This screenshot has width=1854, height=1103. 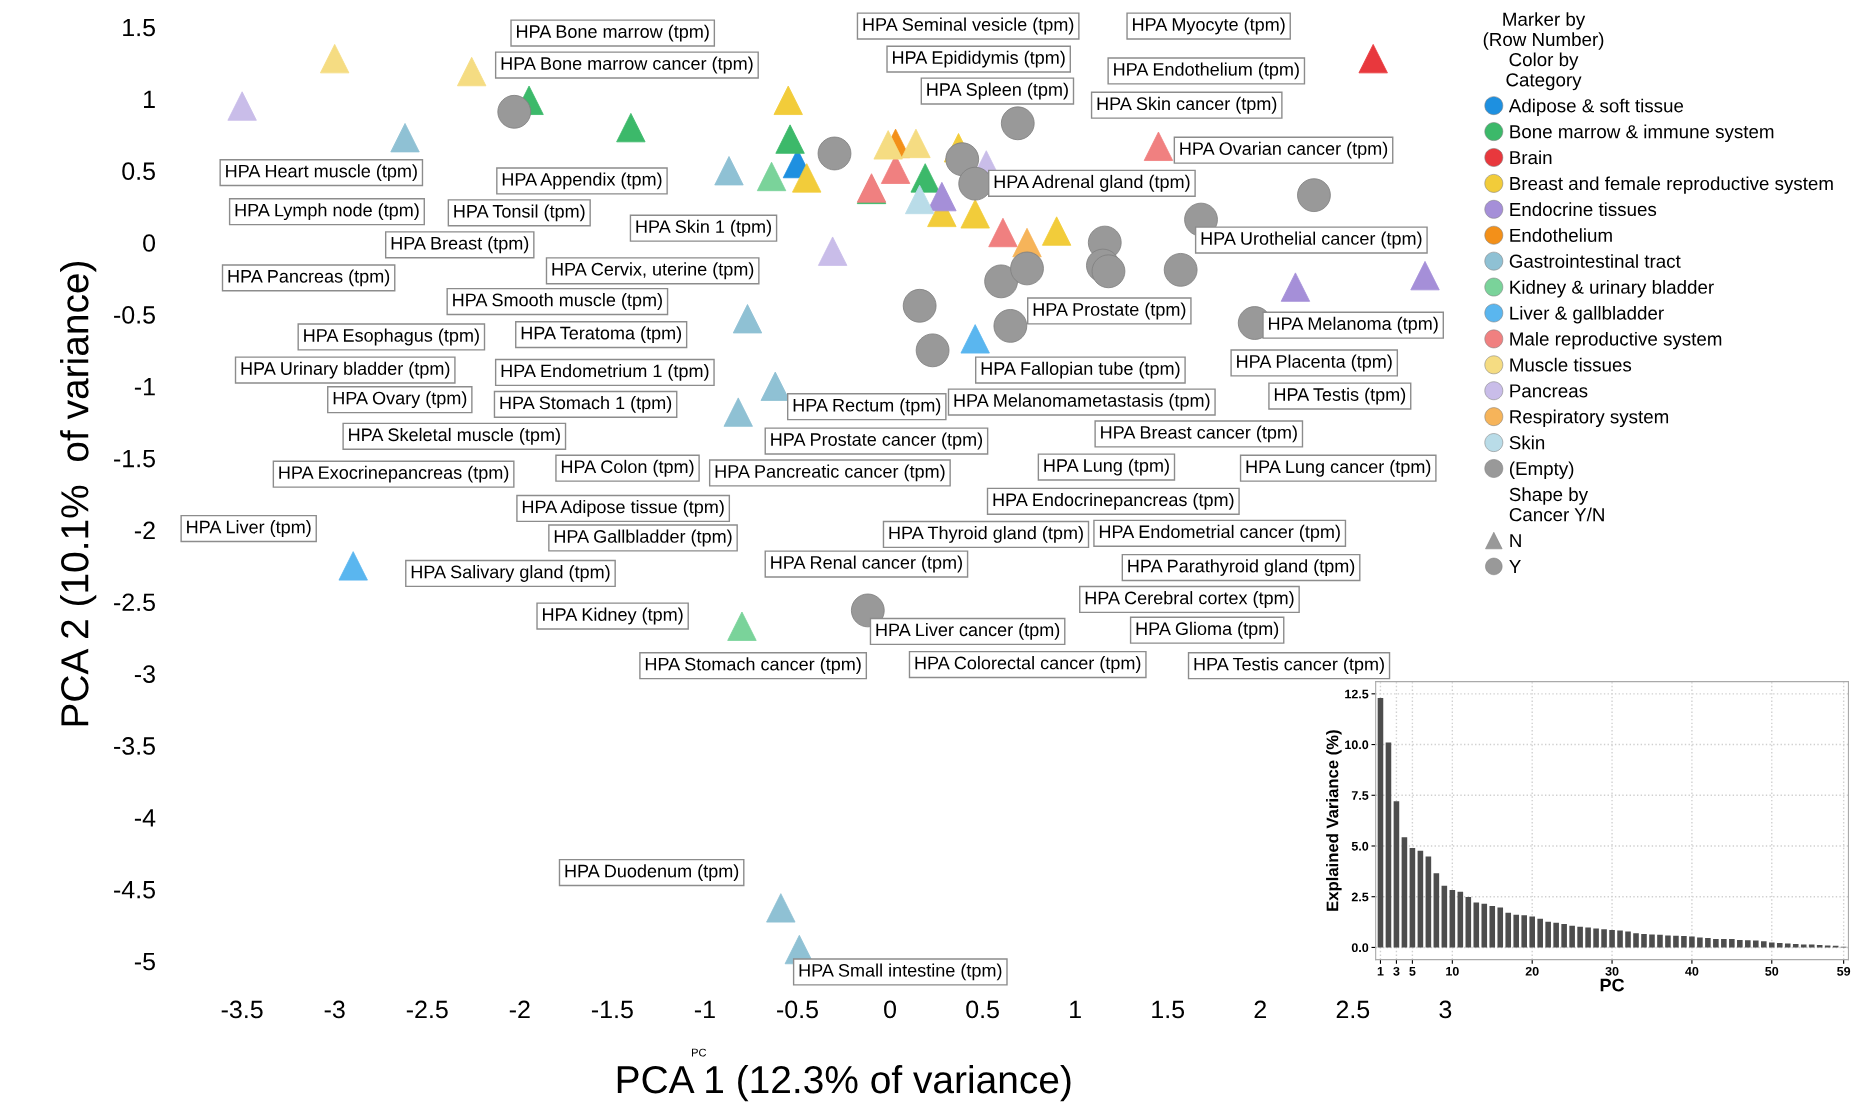 What do you see at coordinates (601, 335) in the screenshot?
I see `annotation: HPA Teratoma (tpm)` at bounding box center [601, 335].